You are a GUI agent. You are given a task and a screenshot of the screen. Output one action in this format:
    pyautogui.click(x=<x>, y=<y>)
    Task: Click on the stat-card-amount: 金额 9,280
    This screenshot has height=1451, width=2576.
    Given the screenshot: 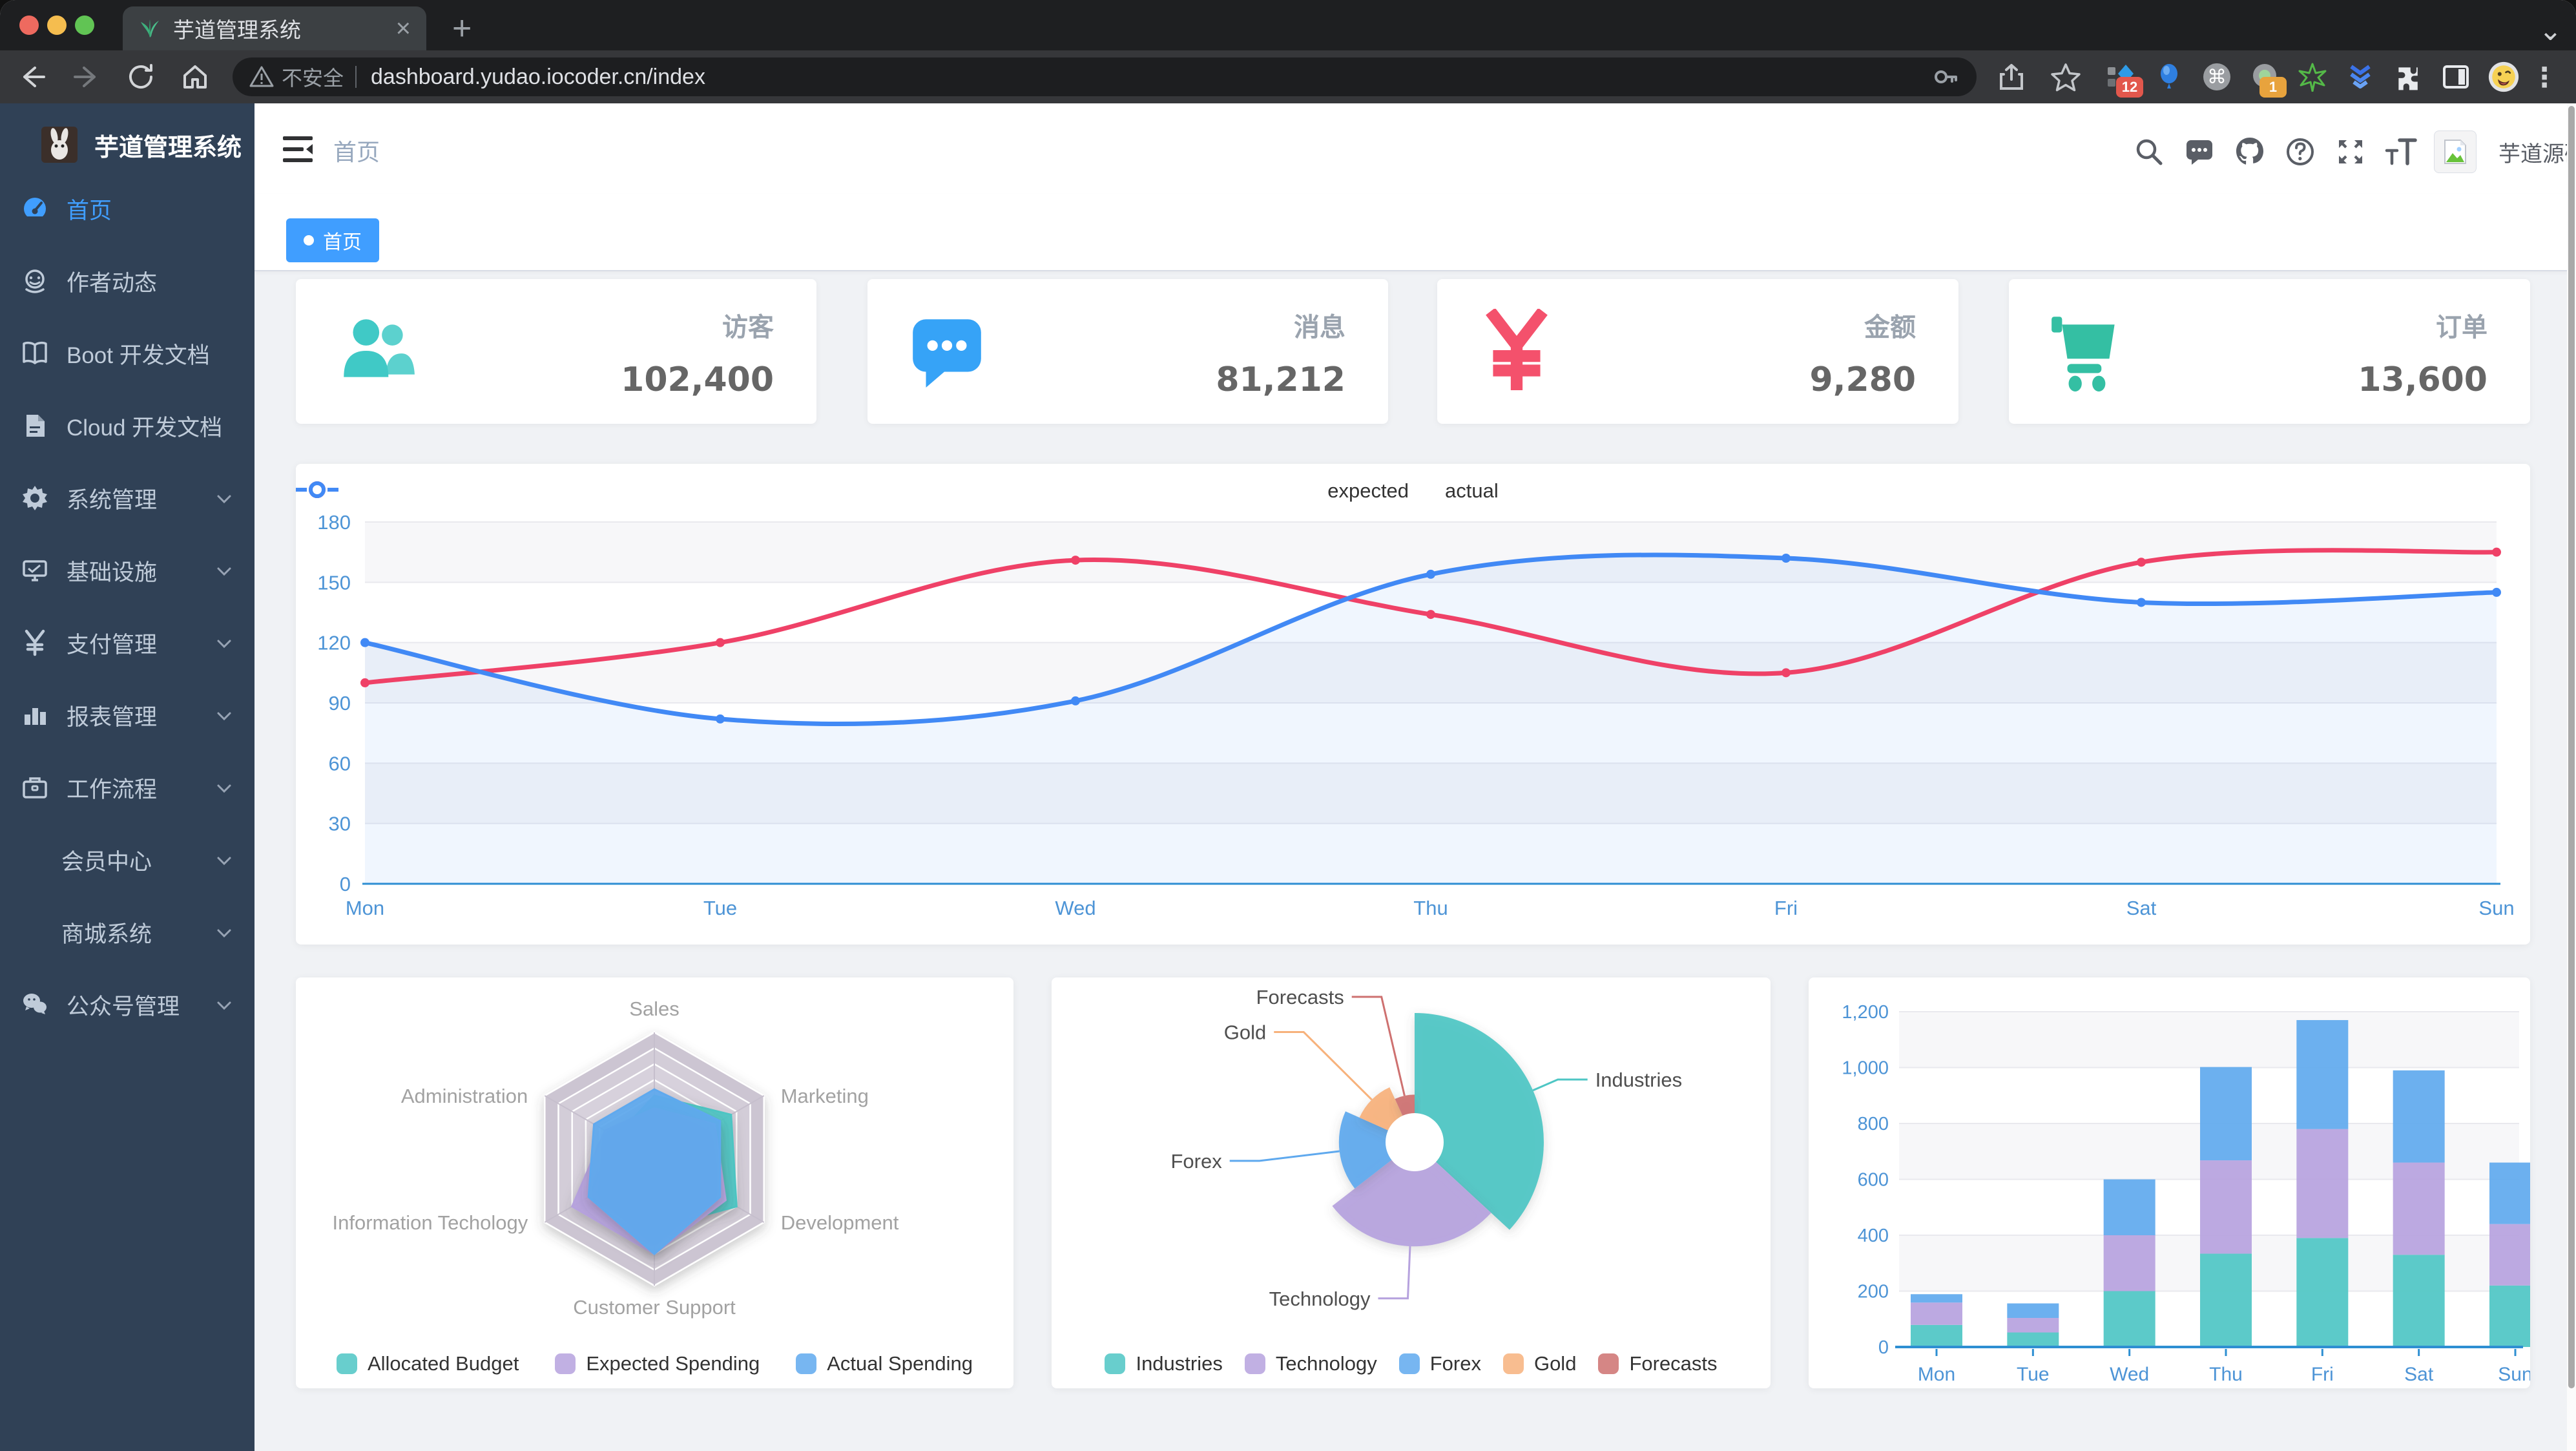 What is the action you would take?
    pyautogui.click(x=1697, y=351)
    